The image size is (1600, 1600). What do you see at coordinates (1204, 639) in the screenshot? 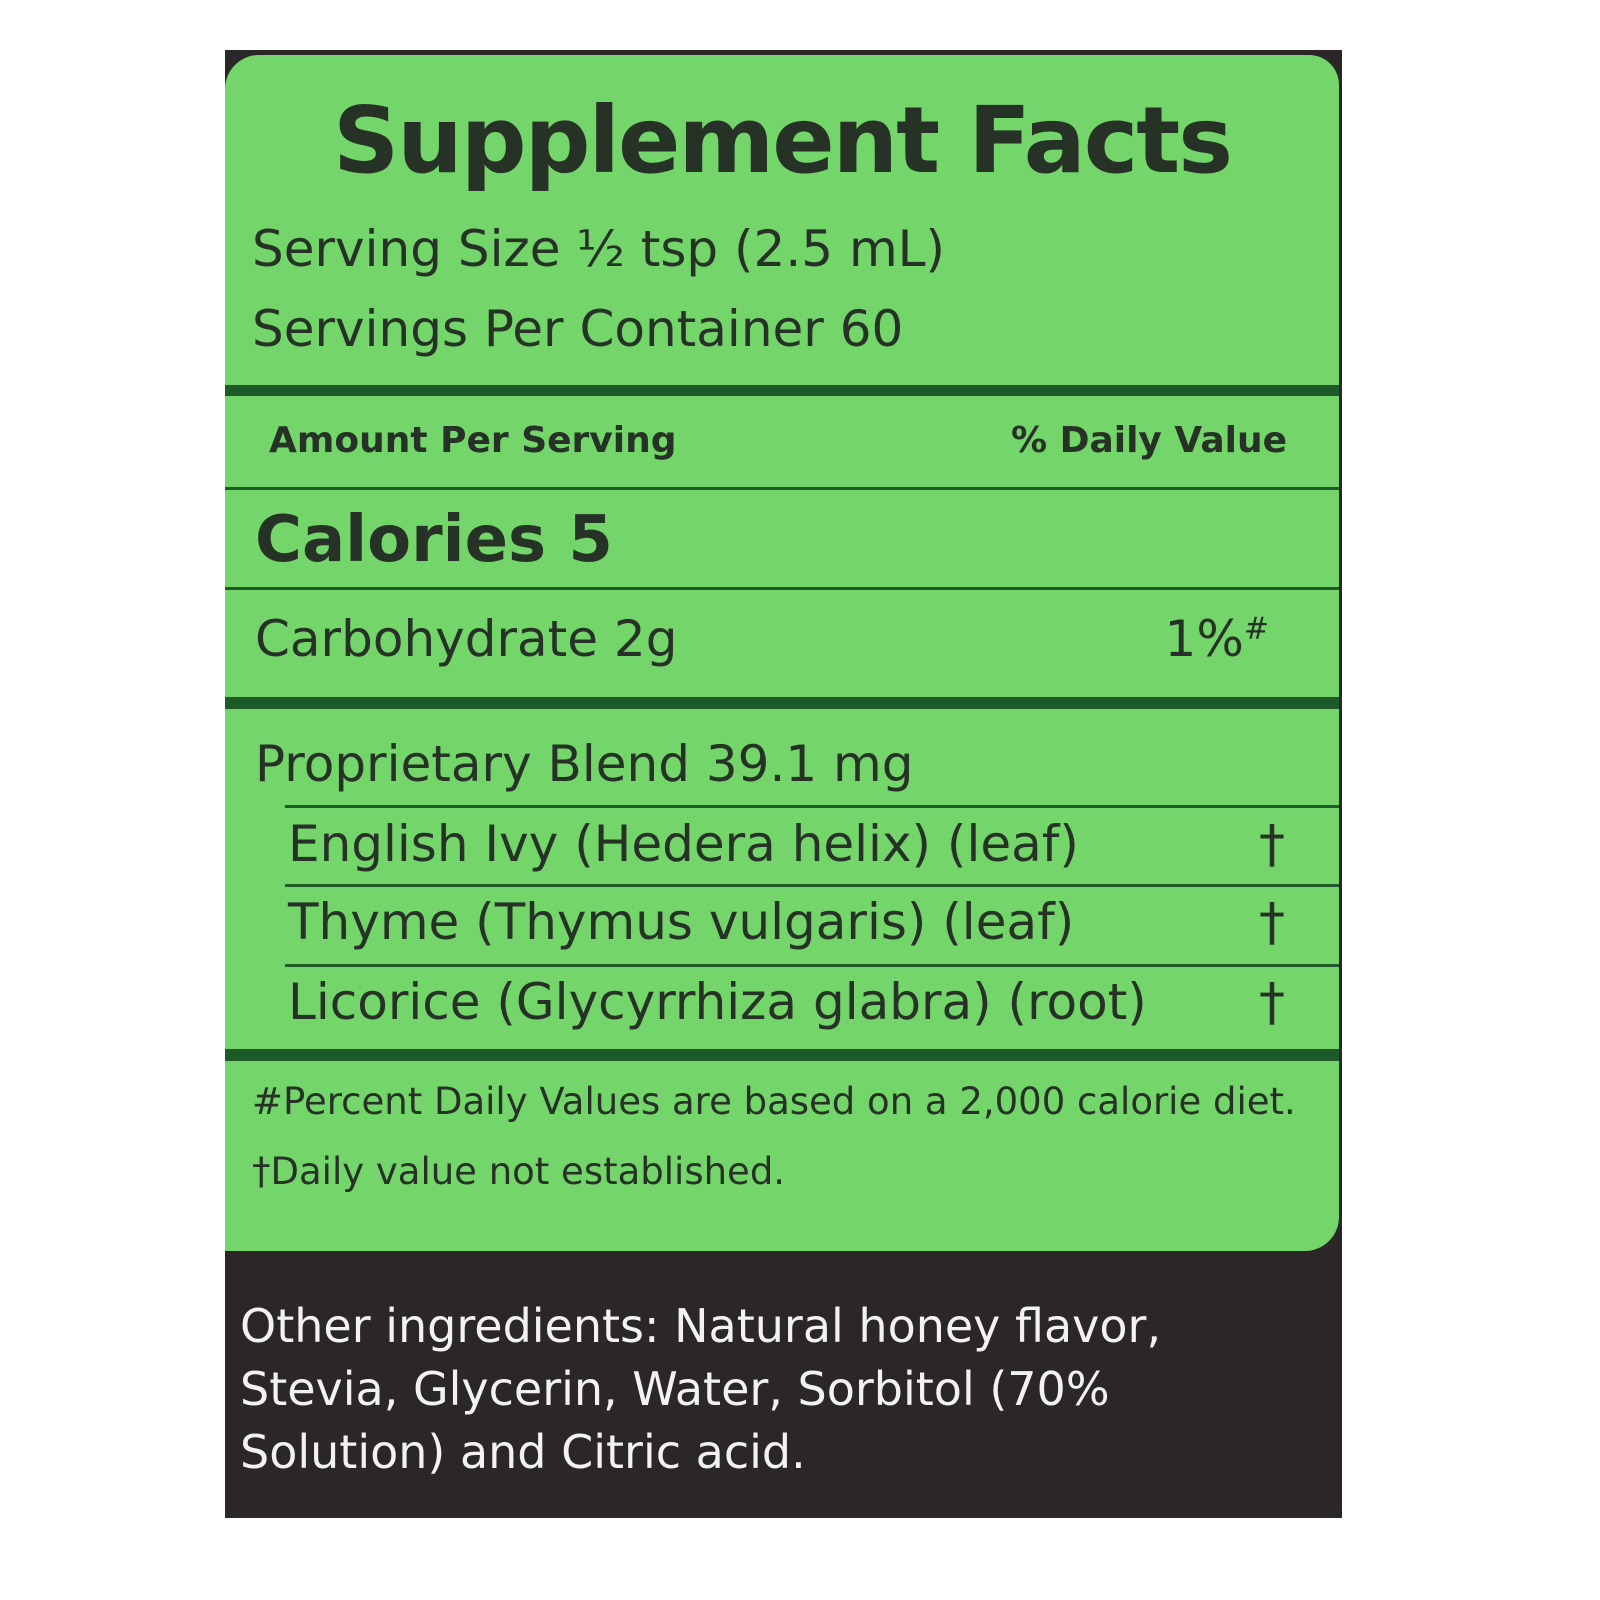
I see `carbohydrate-dv-value: 1%` at bounding box center [1204, 639].